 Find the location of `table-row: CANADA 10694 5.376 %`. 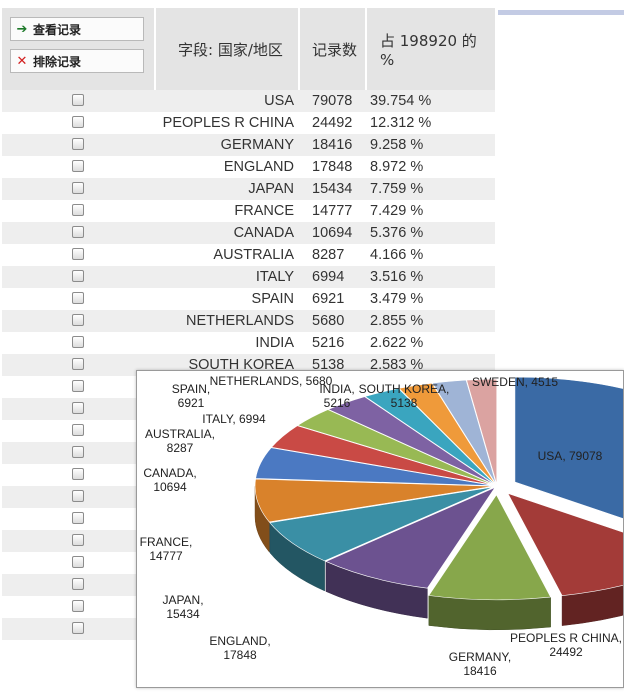

table-row: CANADA 10694 5.376 % is located at coordinates (248, 233).